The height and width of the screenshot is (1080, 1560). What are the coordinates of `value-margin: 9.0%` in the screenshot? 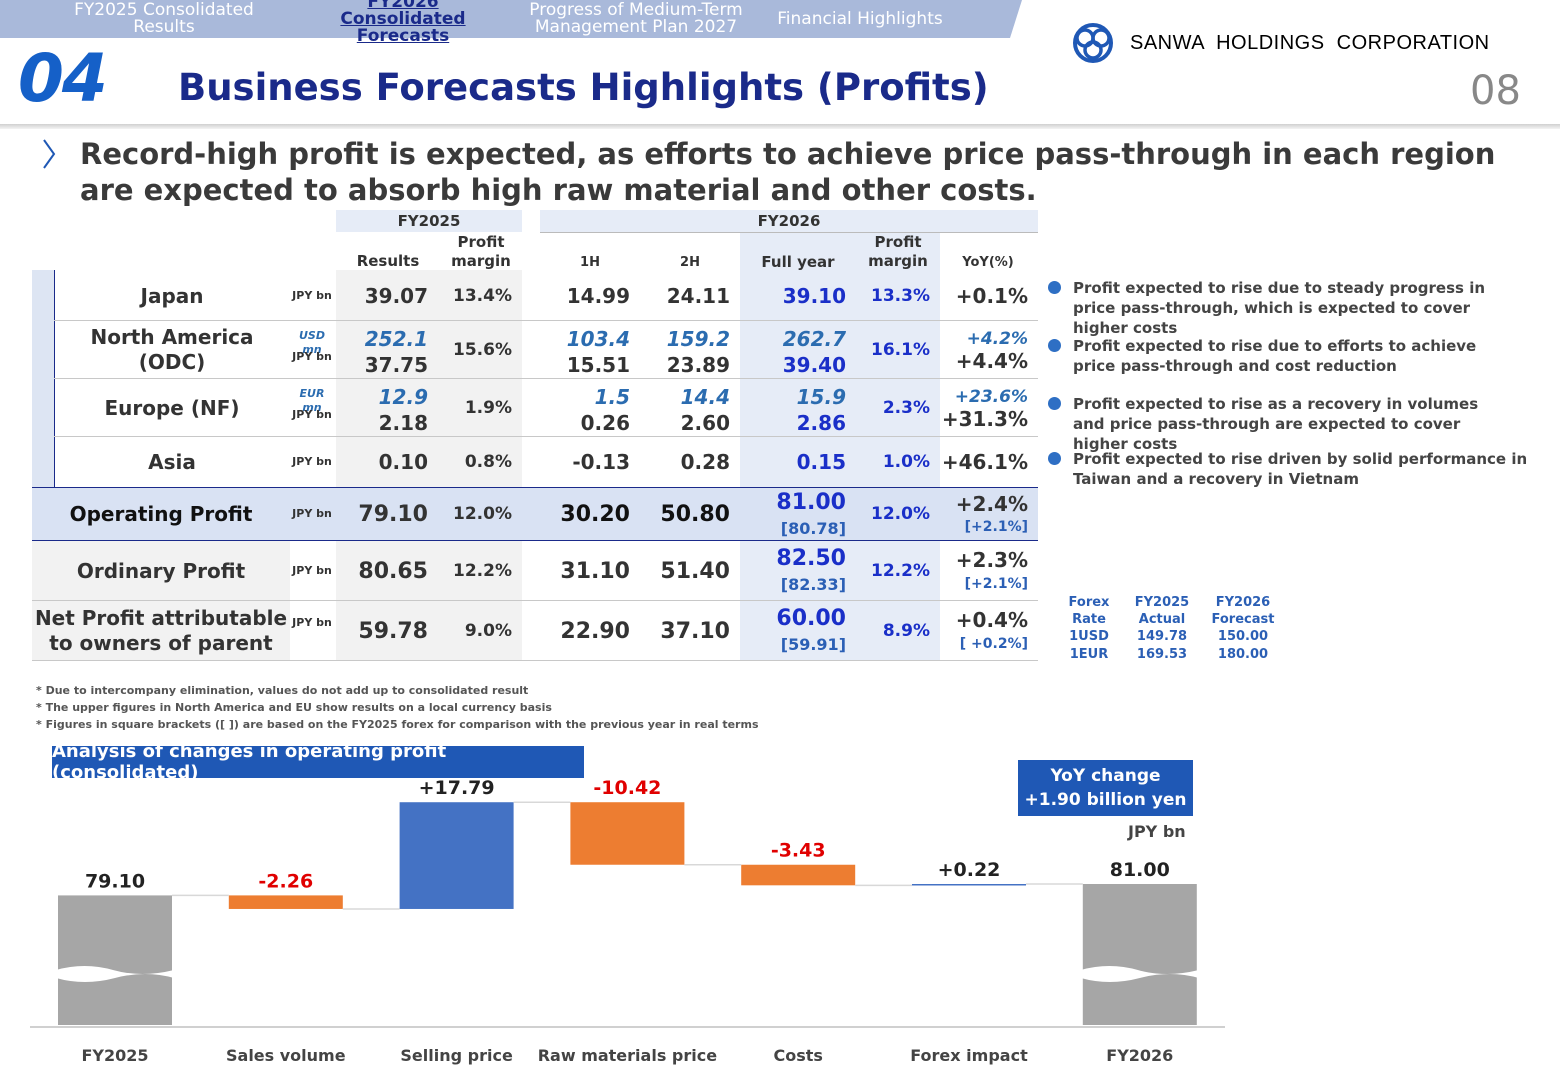 It's located at (488, 631).